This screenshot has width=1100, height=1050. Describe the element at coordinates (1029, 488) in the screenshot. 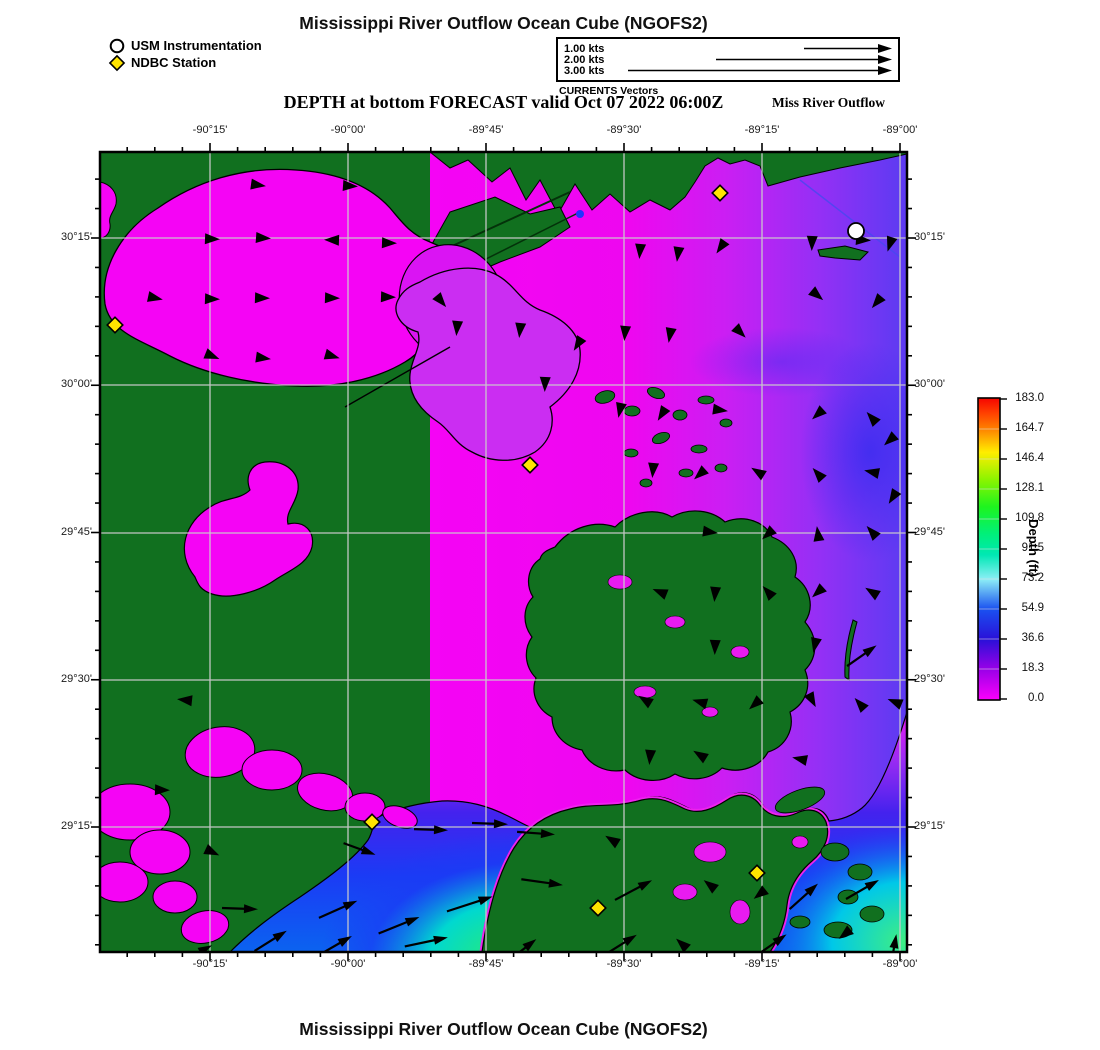

I see `colorbar-tick-label: 128.1` at that location.